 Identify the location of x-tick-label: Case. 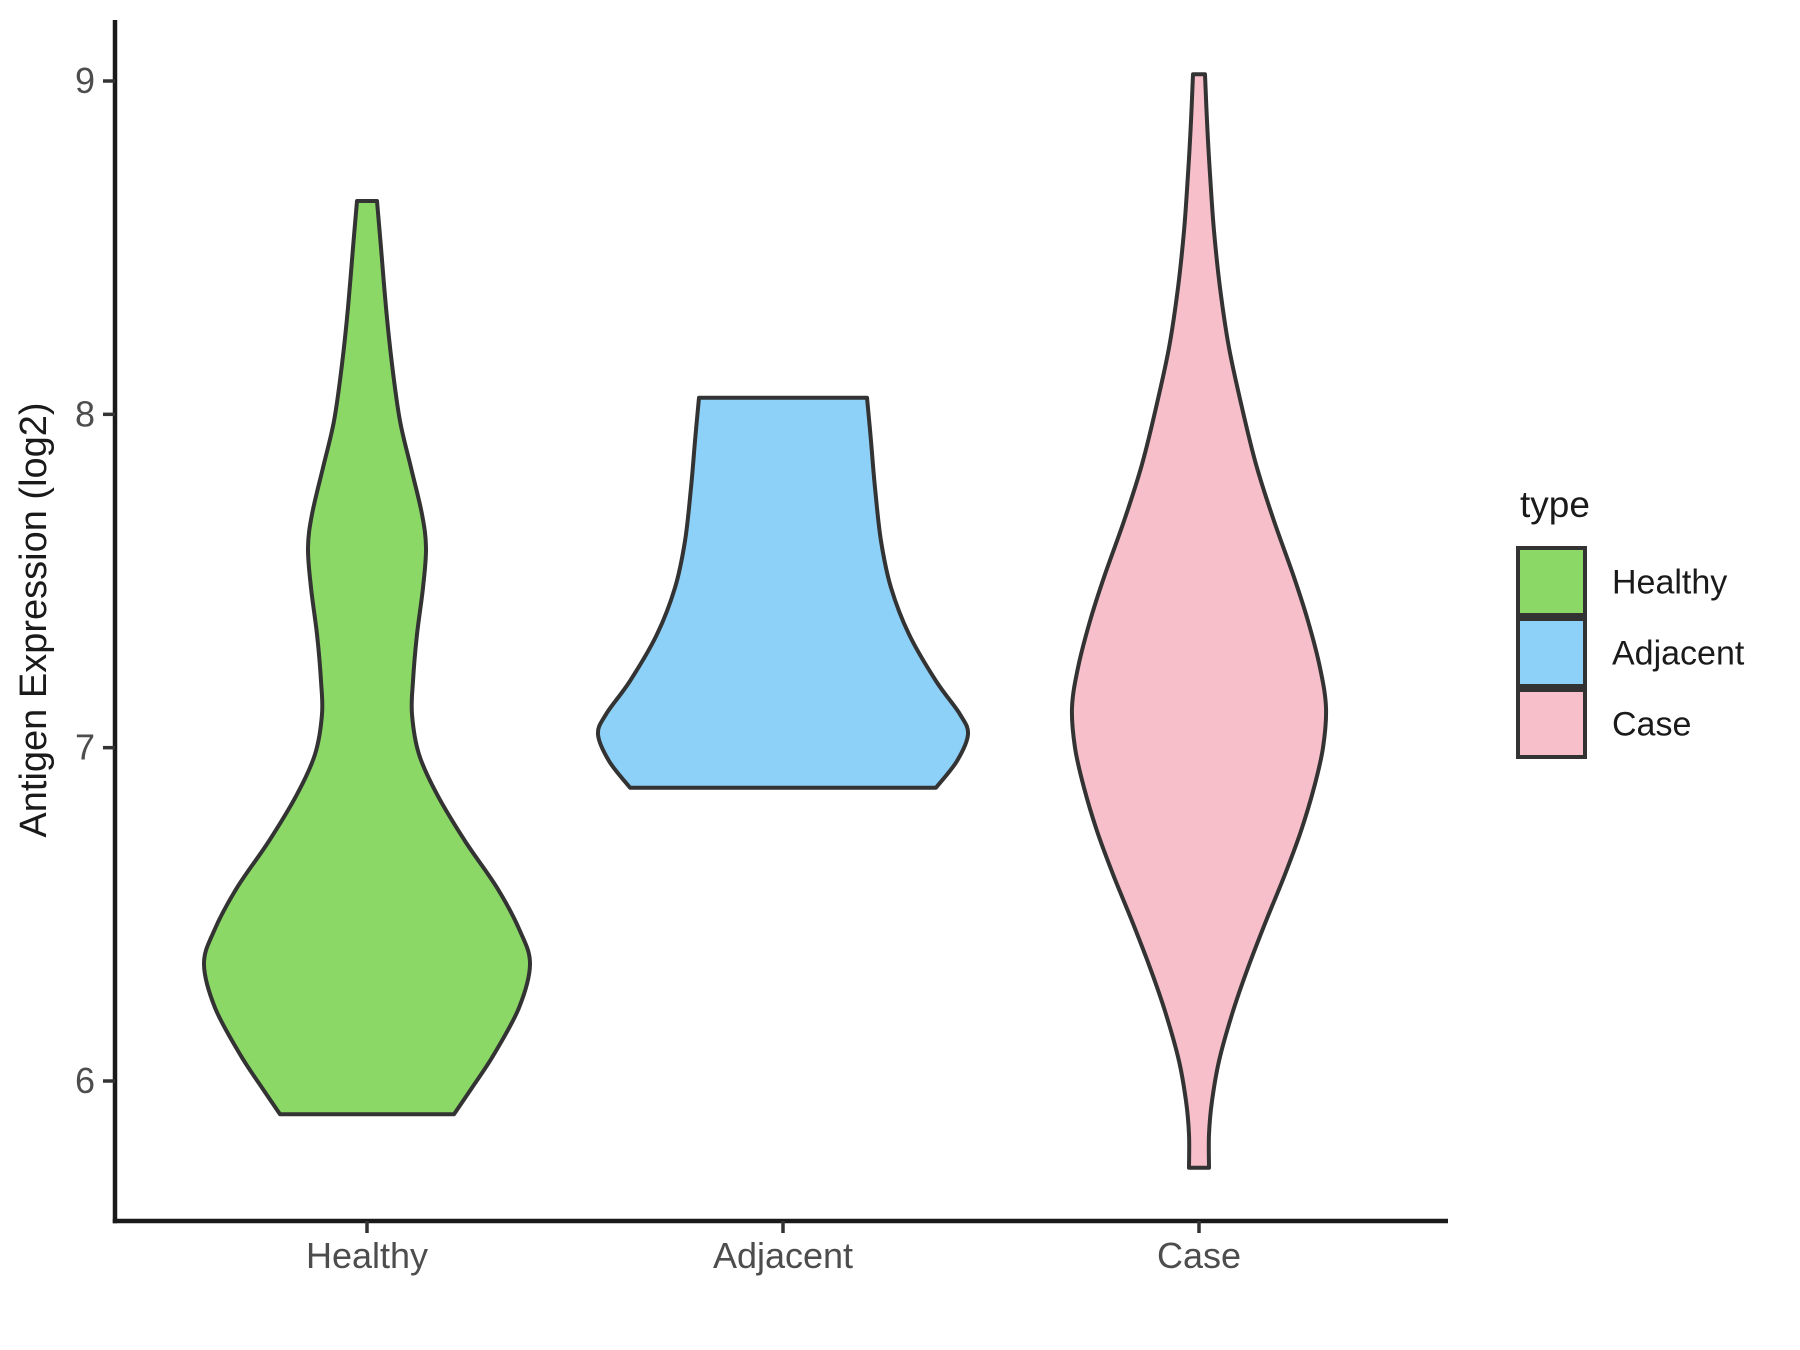
(1199, 1255).